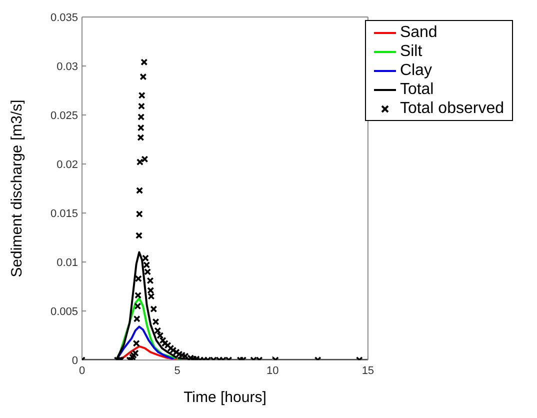  I want to click on legend-label: Clay, so click(416, 70).